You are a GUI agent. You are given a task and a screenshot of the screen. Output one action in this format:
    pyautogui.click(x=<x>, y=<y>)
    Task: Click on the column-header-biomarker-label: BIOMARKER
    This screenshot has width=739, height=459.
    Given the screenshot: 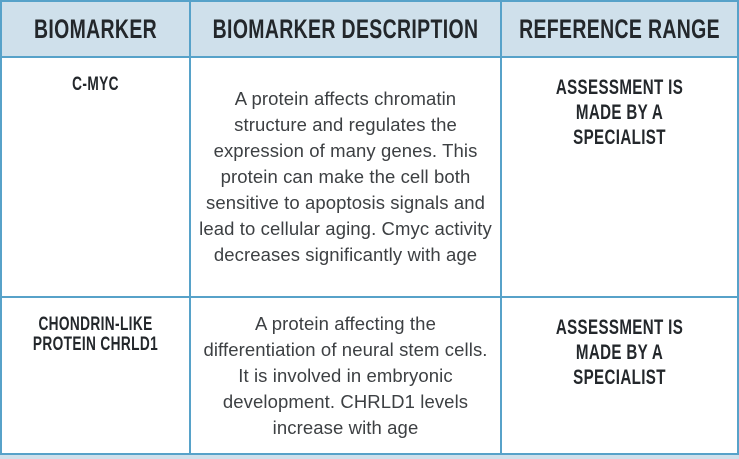 What is the action you would take?
    pyautogui.click(x=95, y=28)
    